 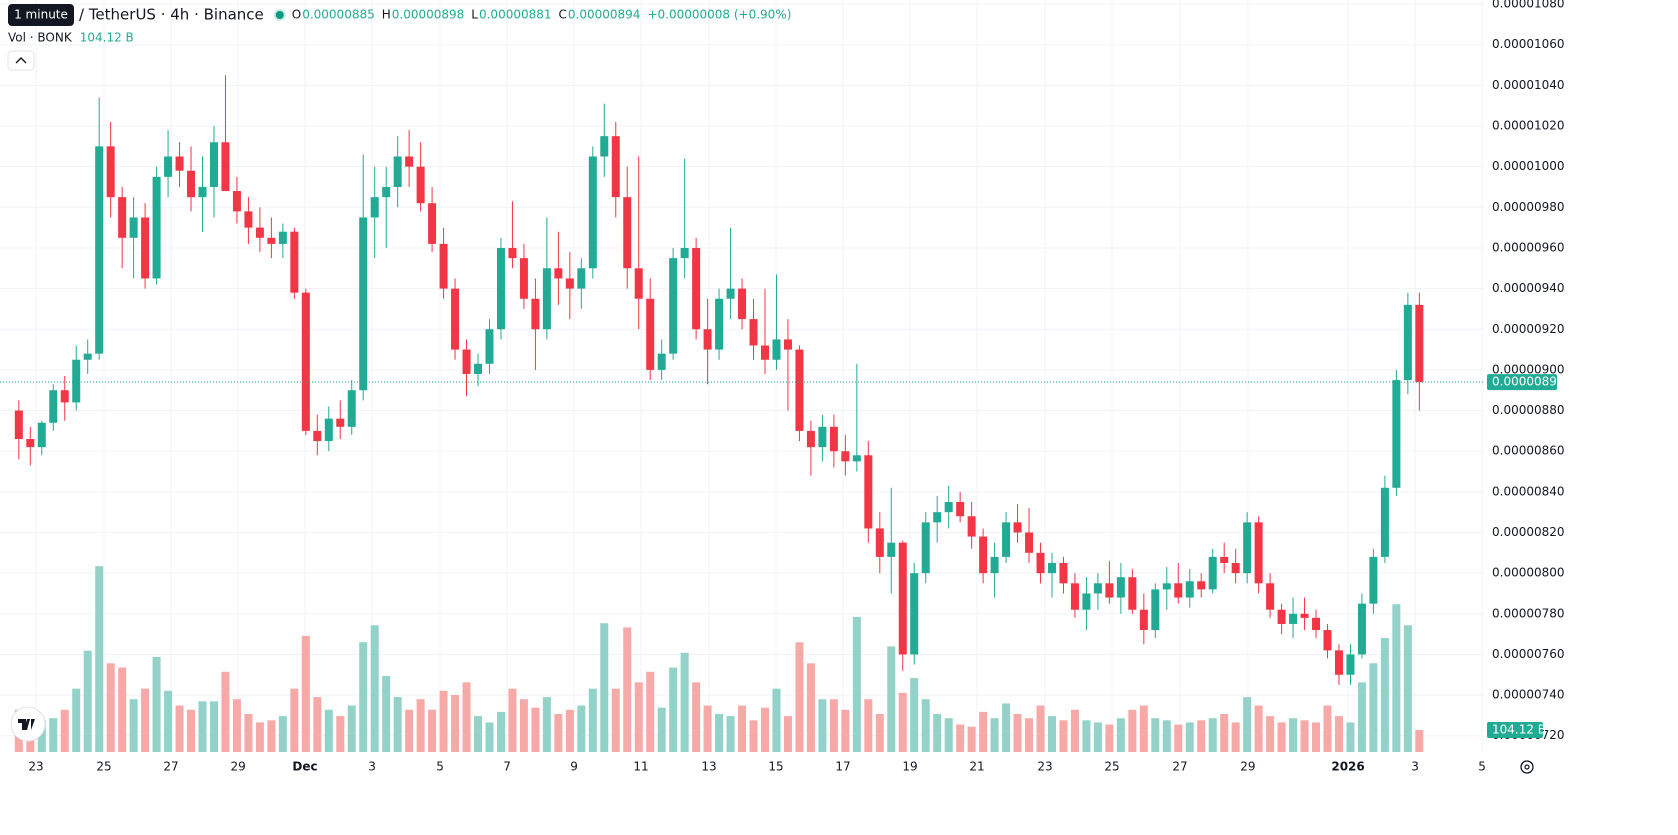 What do you see at coordinates (1528, 491) in the screenshot?
I see `y-tick-label: 0.00000840` at bounding box center [1528, 491].